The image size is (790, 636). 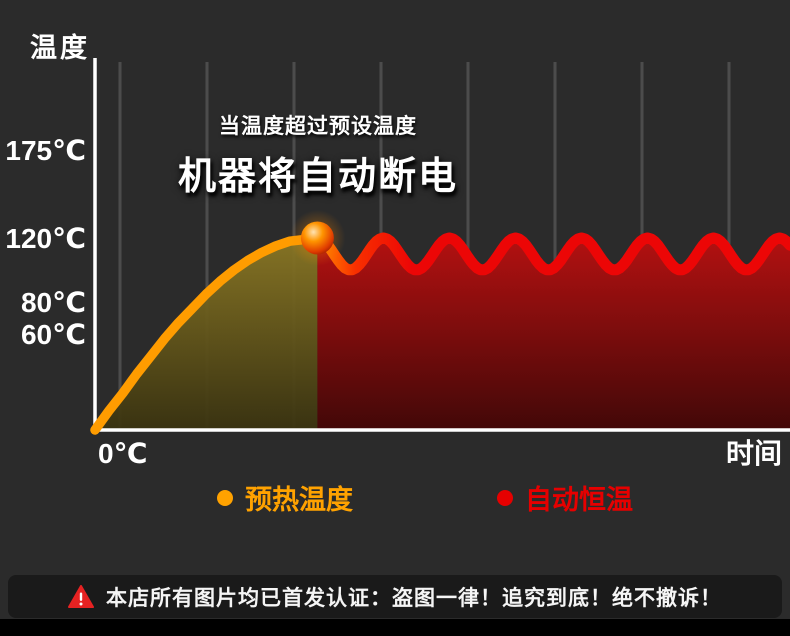 What do you see at coordinates (505, 497) in the screenshot?
I see `red-dot-icon` at bounding box center [505, 497].